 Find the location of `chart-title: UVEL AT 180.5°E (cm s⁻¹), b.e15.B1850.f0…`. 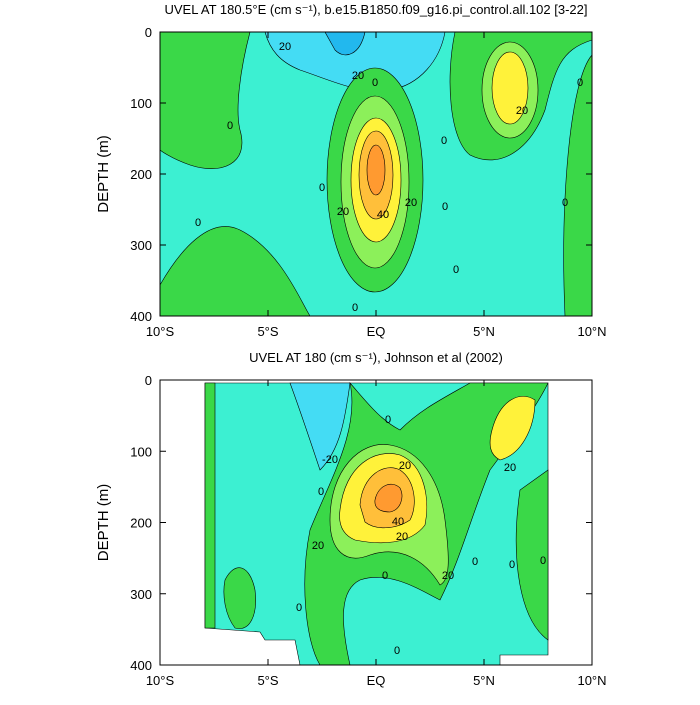

chart-title: UVEL AT 180.5°E (cm s⁻¹), b.e15.B1850.f0… is located at coordinates (375, 9).